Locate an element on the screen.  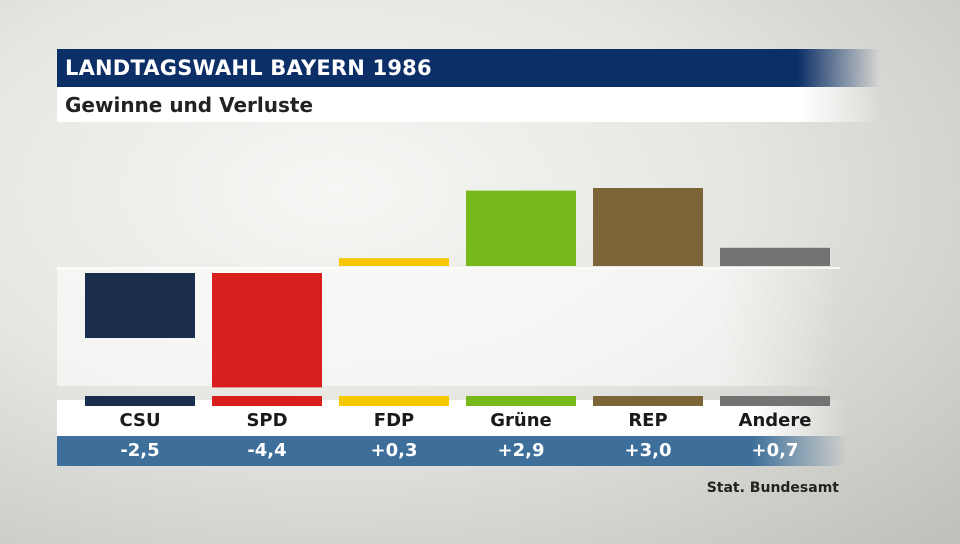
bar-csu is located at coordinates (140, 305).